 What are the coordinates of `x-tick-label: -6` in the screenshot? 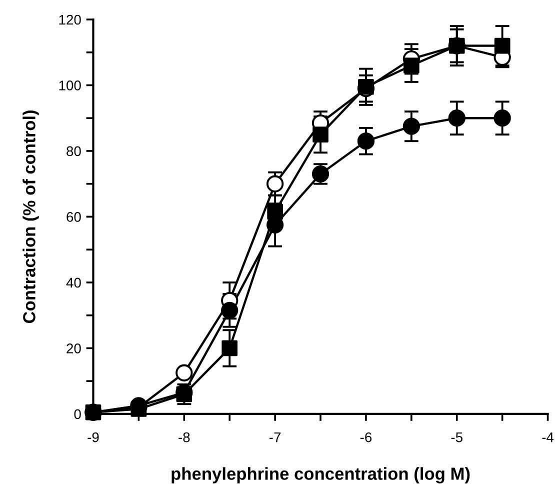 It's located at (366, 437).